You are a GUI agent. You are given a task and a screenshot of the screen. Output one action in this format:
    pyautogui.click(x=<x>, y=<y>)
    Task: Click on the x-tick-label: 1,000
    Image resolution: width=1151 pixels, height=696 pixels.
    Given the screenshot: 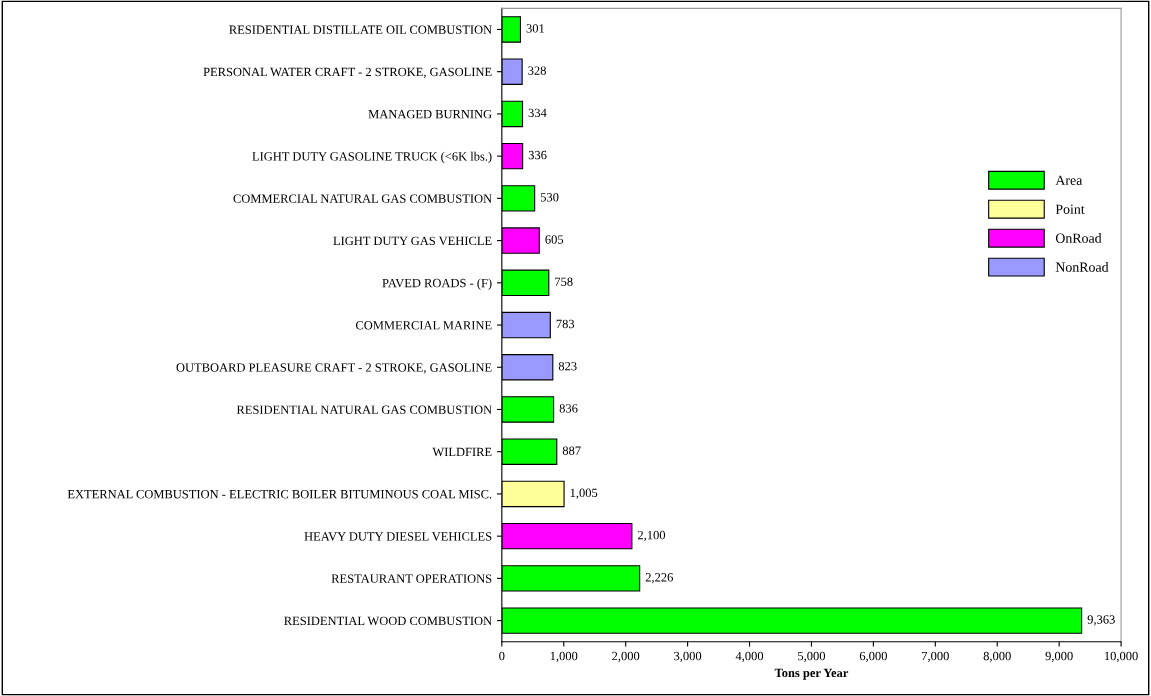 What is the action you would take?
    pyautogui.click(x=564, y=657)
    